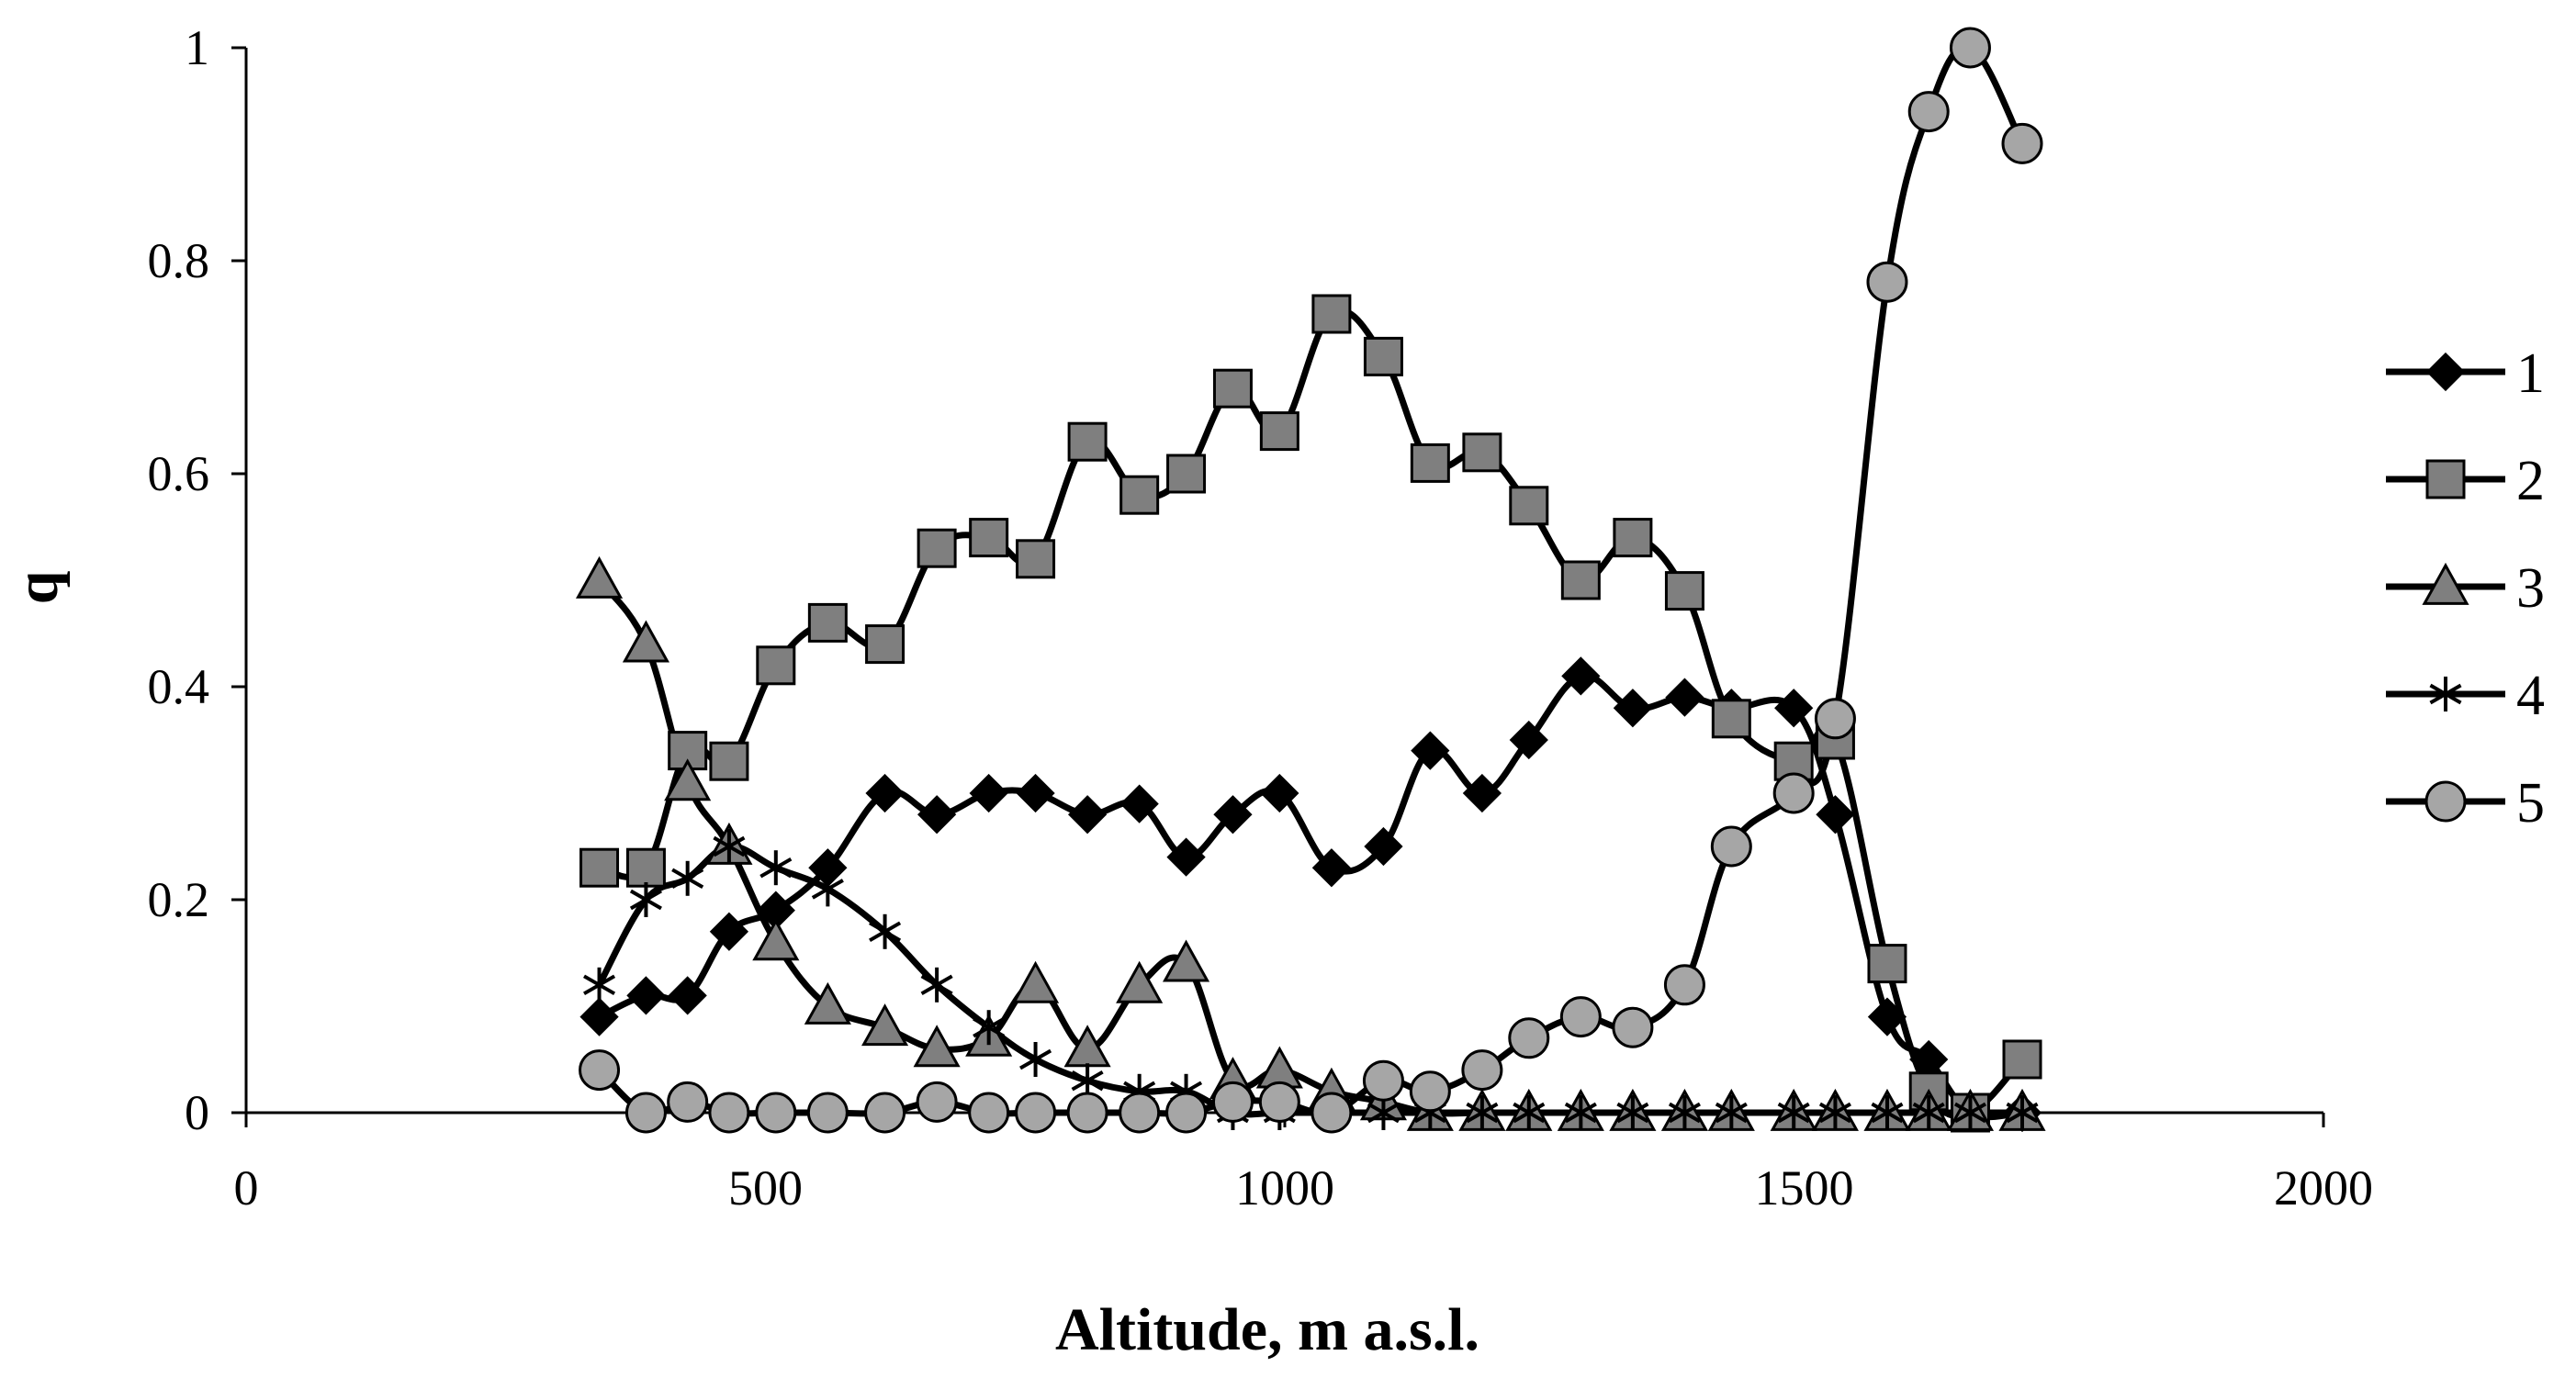  Describe the element at coordinates (2530, 373) in the screenshot. I see `legend-label-1: 1` at that location.